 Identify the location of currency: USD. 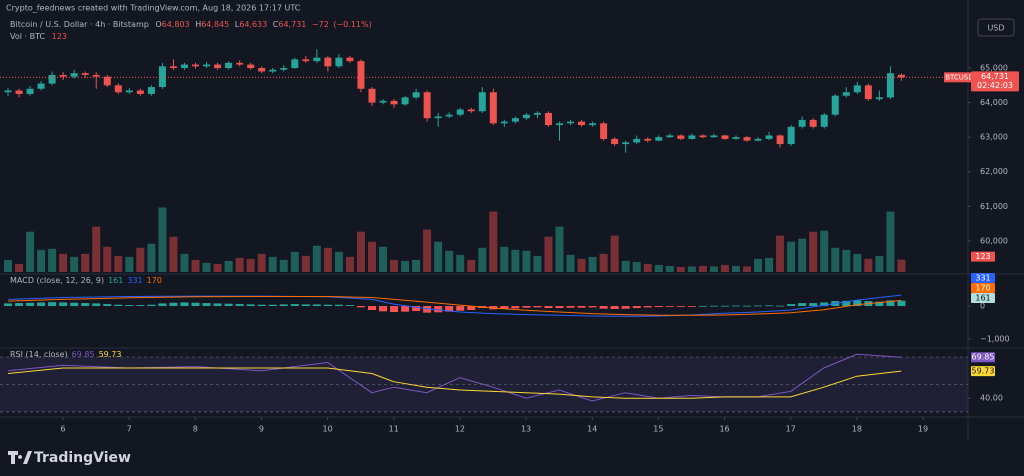
(995, 28).